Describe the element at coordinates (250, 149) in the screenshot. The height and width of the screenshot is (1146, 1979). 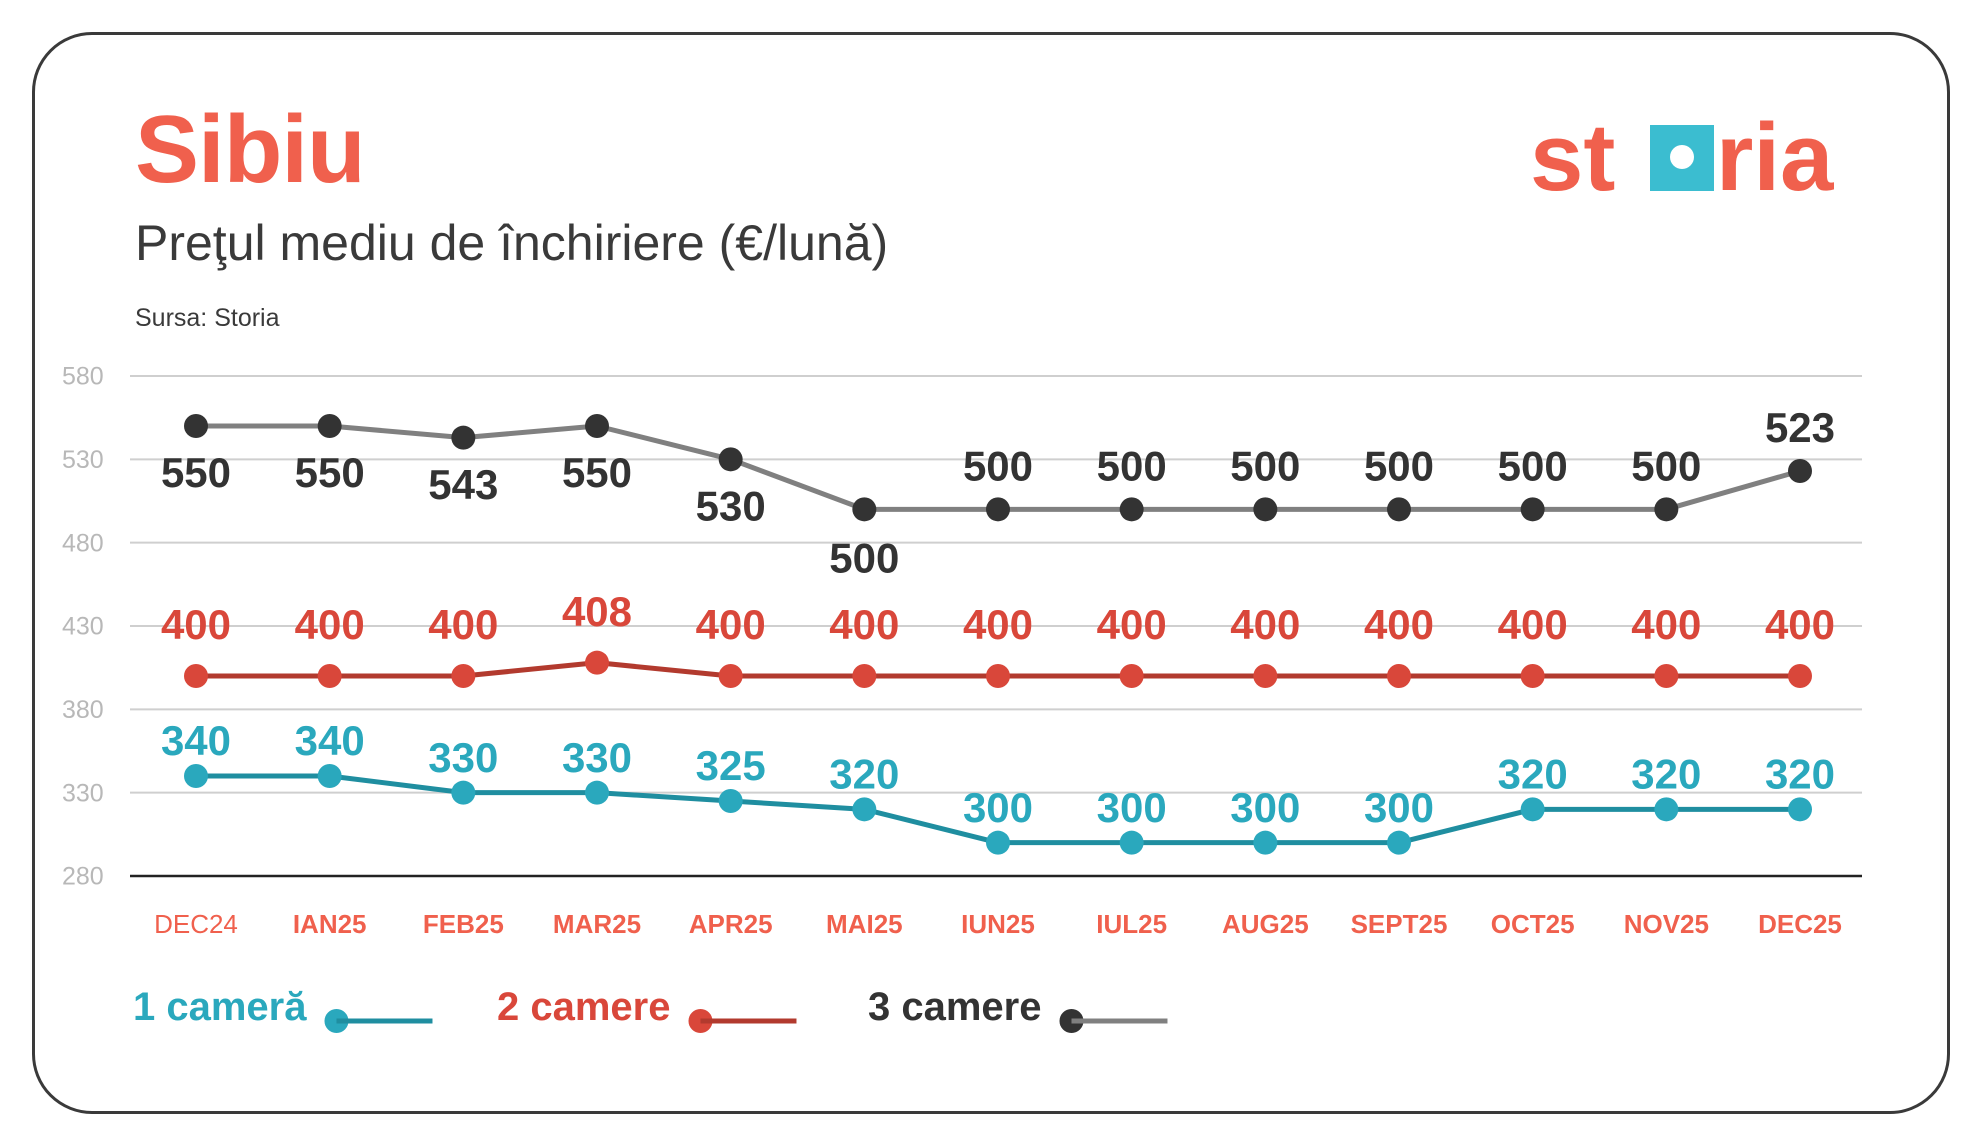
I see `page-title: Sibiu` at that location.